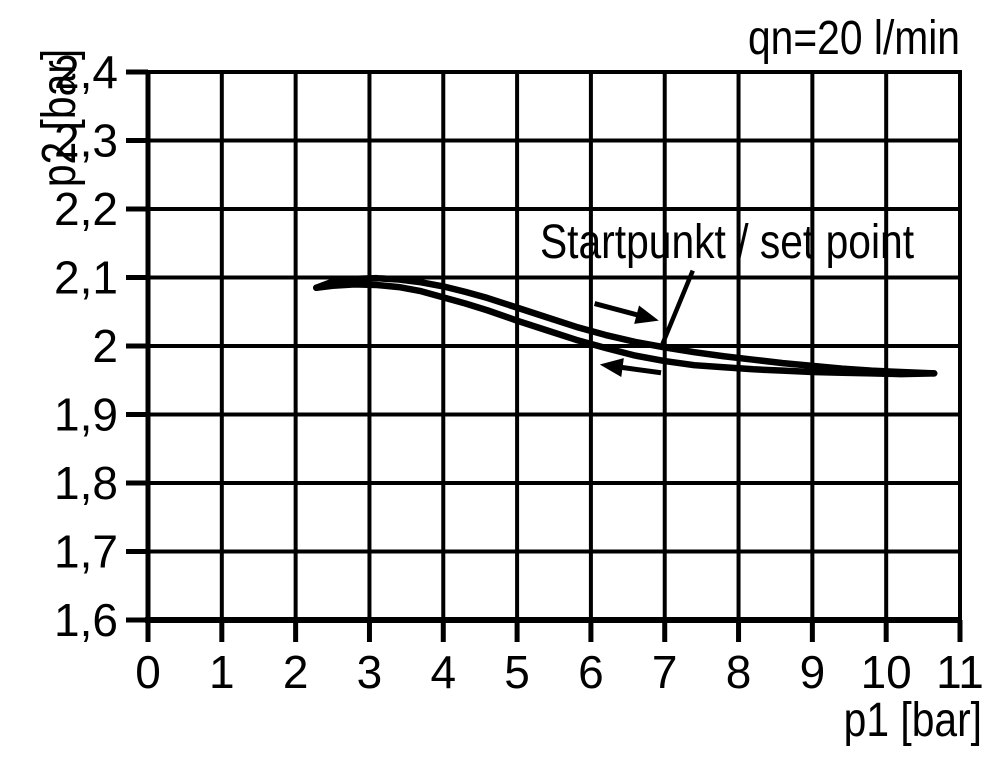 The image size is (1000, 764). Describe the element at coordinates (105, 346) in the screenshot. I see `y-tick-label: 2` at that location.